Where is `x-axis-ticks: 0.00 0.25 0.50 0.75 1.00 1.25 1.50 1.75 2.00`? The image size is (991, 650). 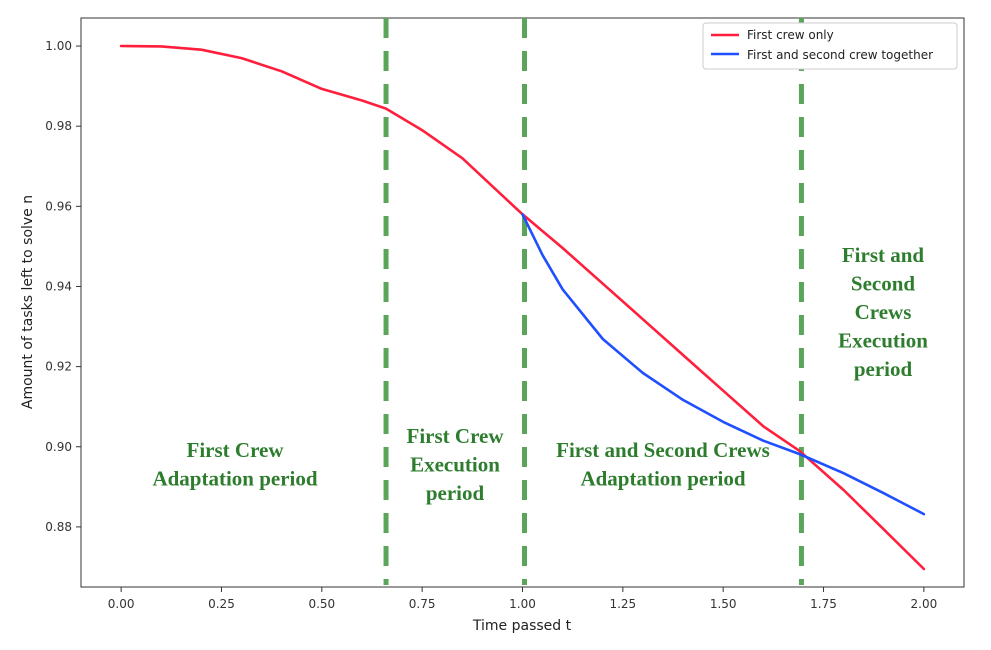
x-axis-ticks: 0.00 0.25 0.50 0.75 1.00 1.25 1.50 1.75 2.00 is located at coordinates (522, 599).